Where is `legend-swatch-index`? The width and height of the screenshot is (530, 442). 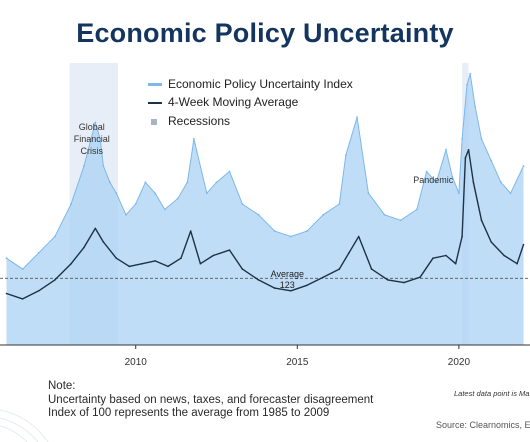
legend-swatch-index is located at coordinates (155, 84).